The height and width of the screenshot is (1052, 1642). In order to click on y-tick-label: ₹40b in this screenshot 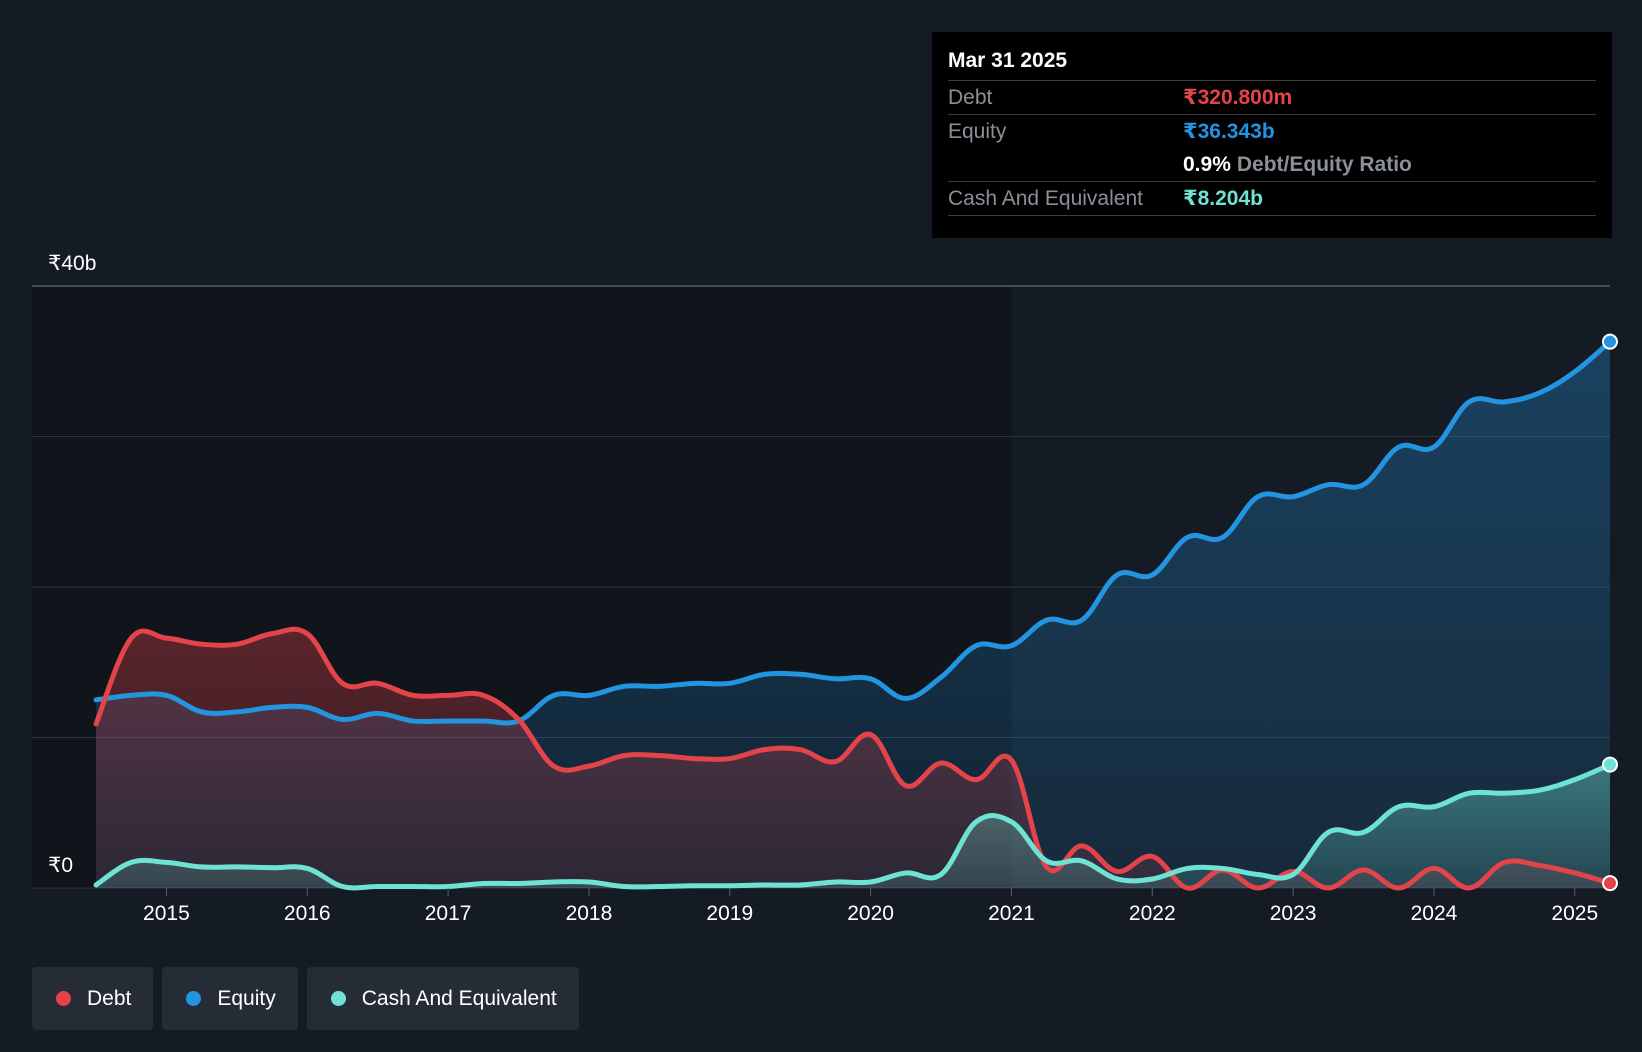, I will do `click(72, 263)`.